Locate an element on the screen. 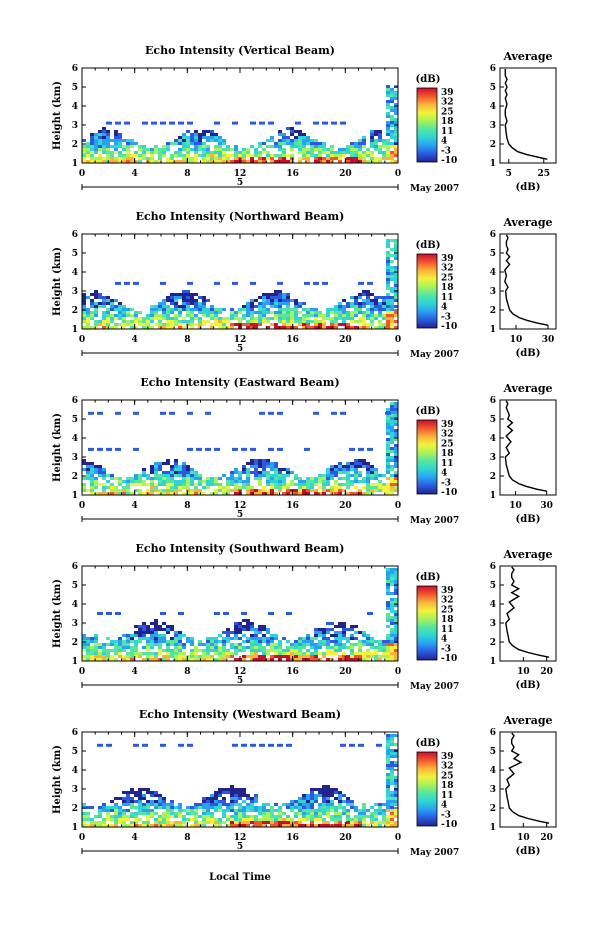 Image resolution: width=610 pixels, height=929 pixels. colorbar-tick-label: 4 is located at coordinates (444, 640).